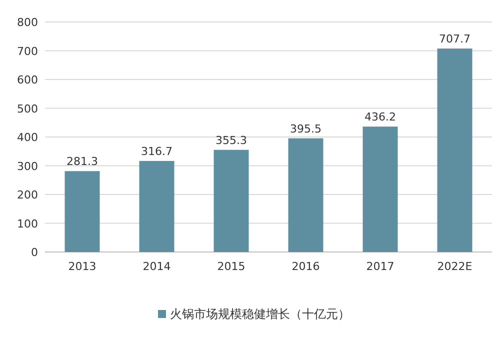 This screenshot has height=338, width=499. What do you see at coordinates (231, 140) in the screenshot?
I see `data-label: 355.3` at bounding box center [231, 140].